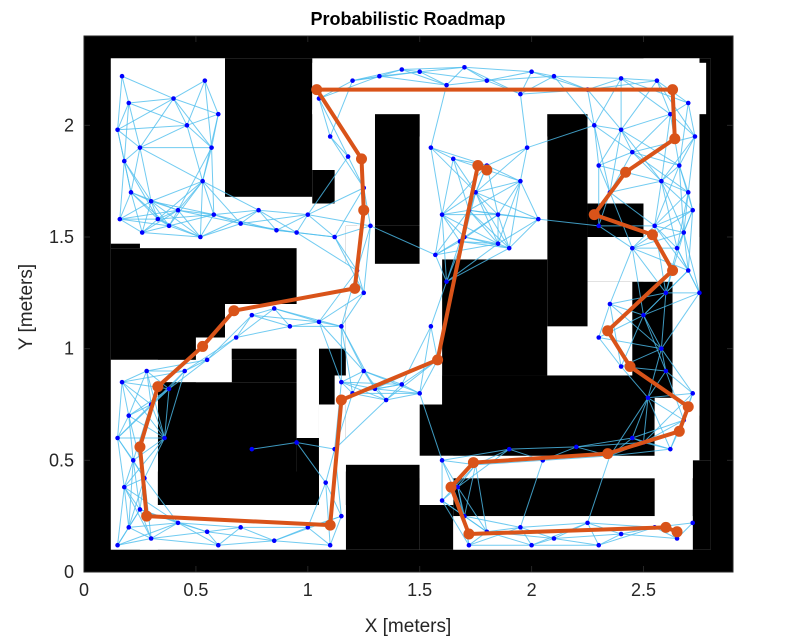  I want to click on obstacle-region, so click(268, 127).